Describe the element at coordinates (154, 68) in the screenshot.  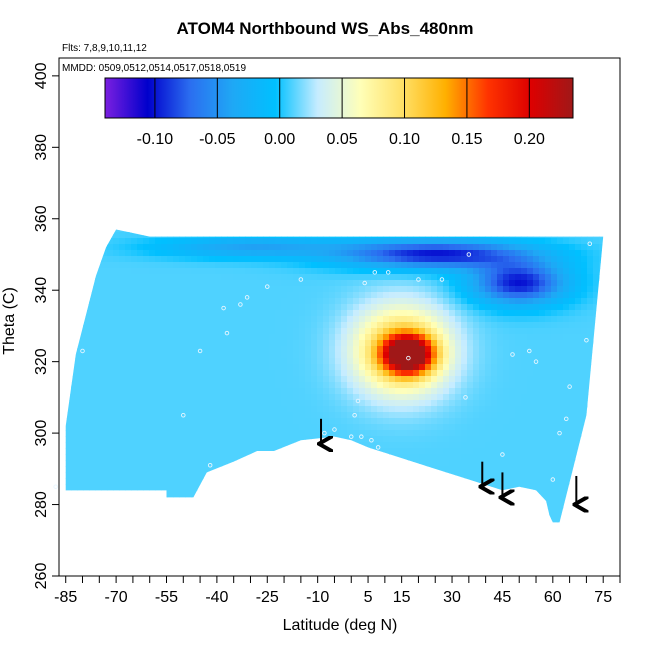
I see `dates-subtitle: MMDD: 0509,0512,0514,0517,0518,0519` at that location.